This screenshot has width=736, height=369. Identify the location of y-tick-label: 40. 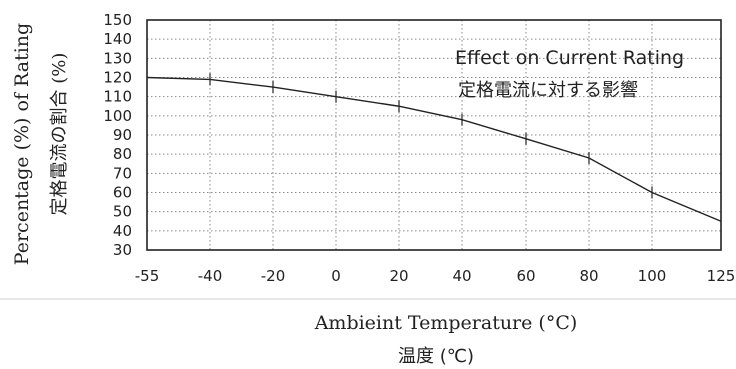
(122, 231).